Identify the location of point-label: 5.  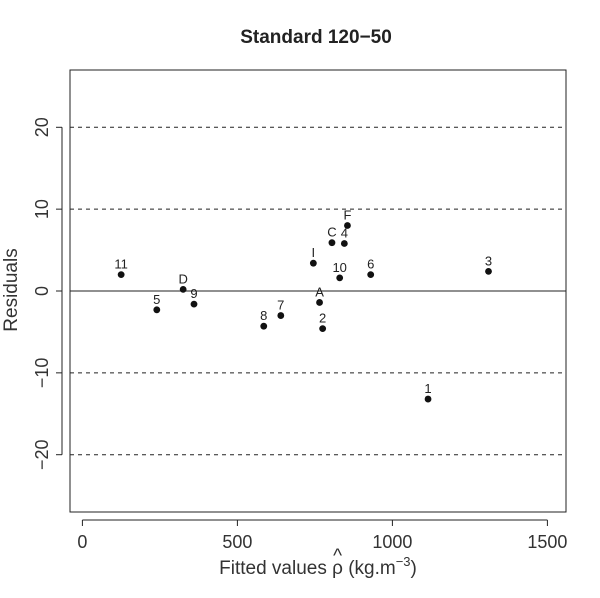
(156, 299).